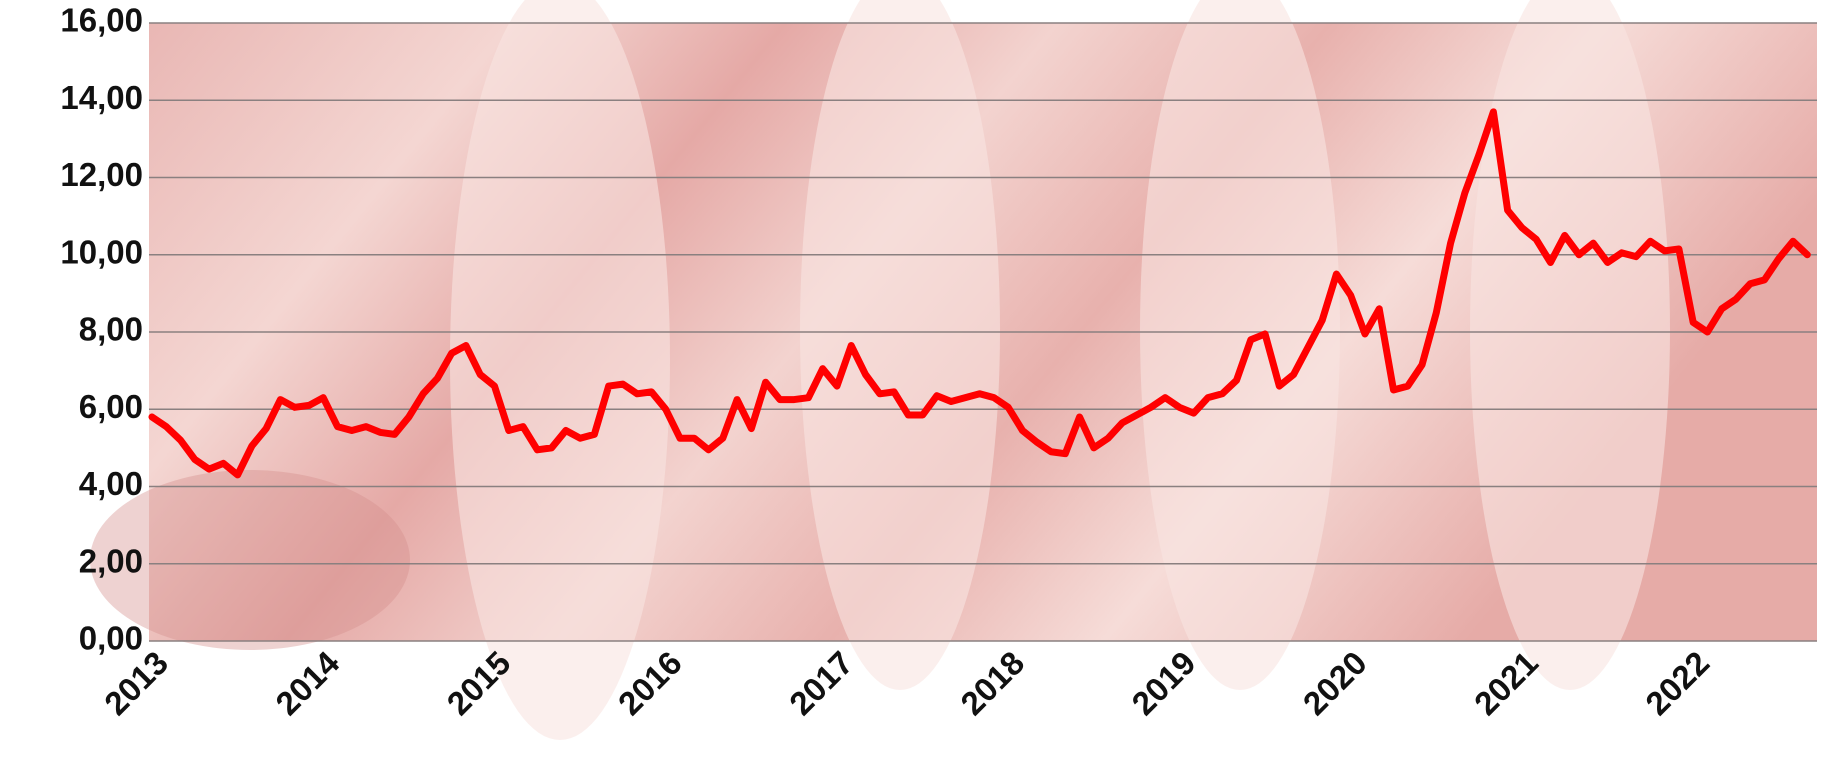  I want to click on x-tick-label: 2014, so click(307, 683).